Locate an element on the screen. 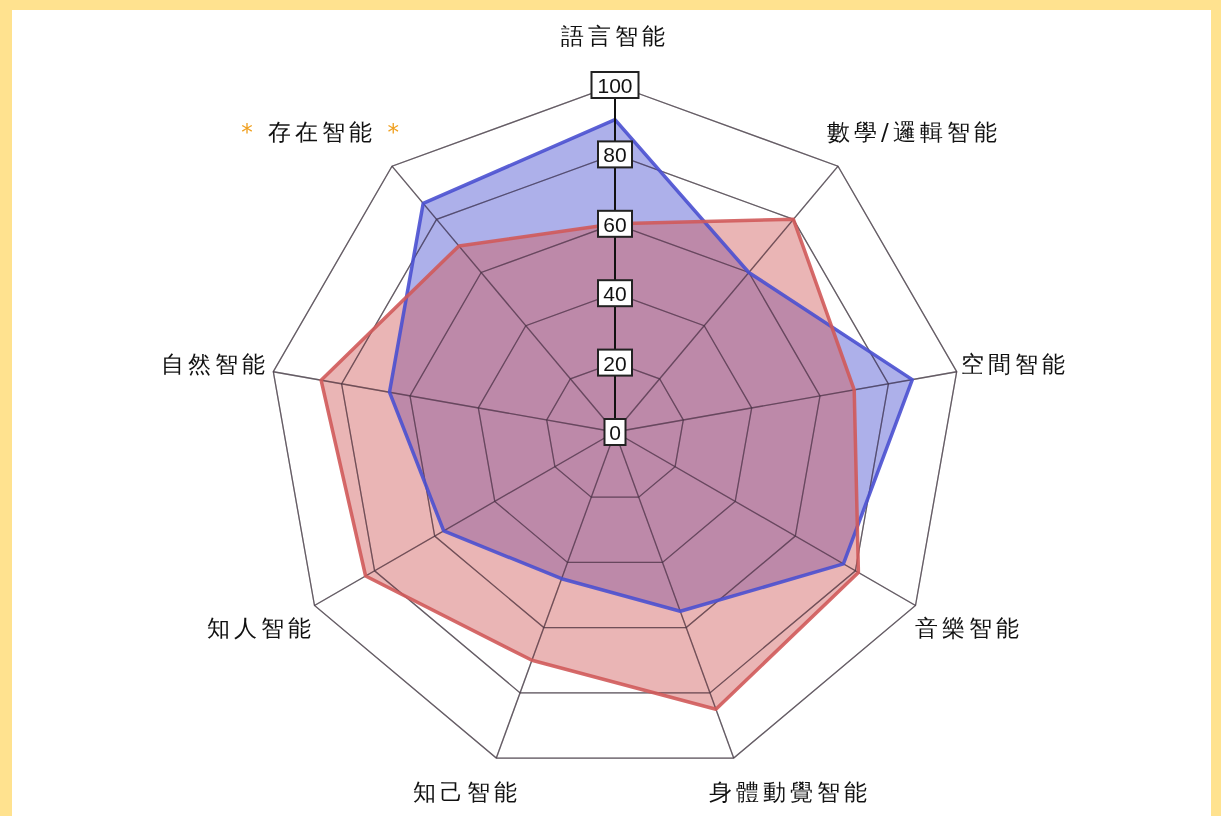 The image size is (1221, 816). y-tick-label: 20 is located at coordinates (615, 363).